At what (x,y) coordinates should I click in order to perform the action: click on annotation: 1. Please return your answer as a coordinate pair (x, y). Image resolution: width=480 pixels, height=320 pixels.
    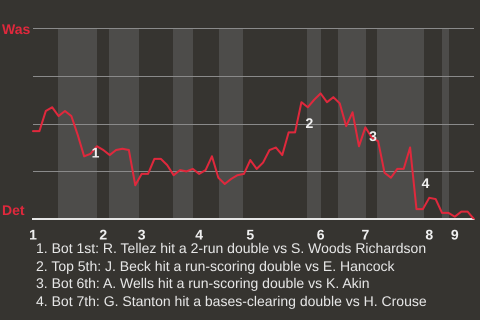
    Looking at the image, I should click on (96, 152).